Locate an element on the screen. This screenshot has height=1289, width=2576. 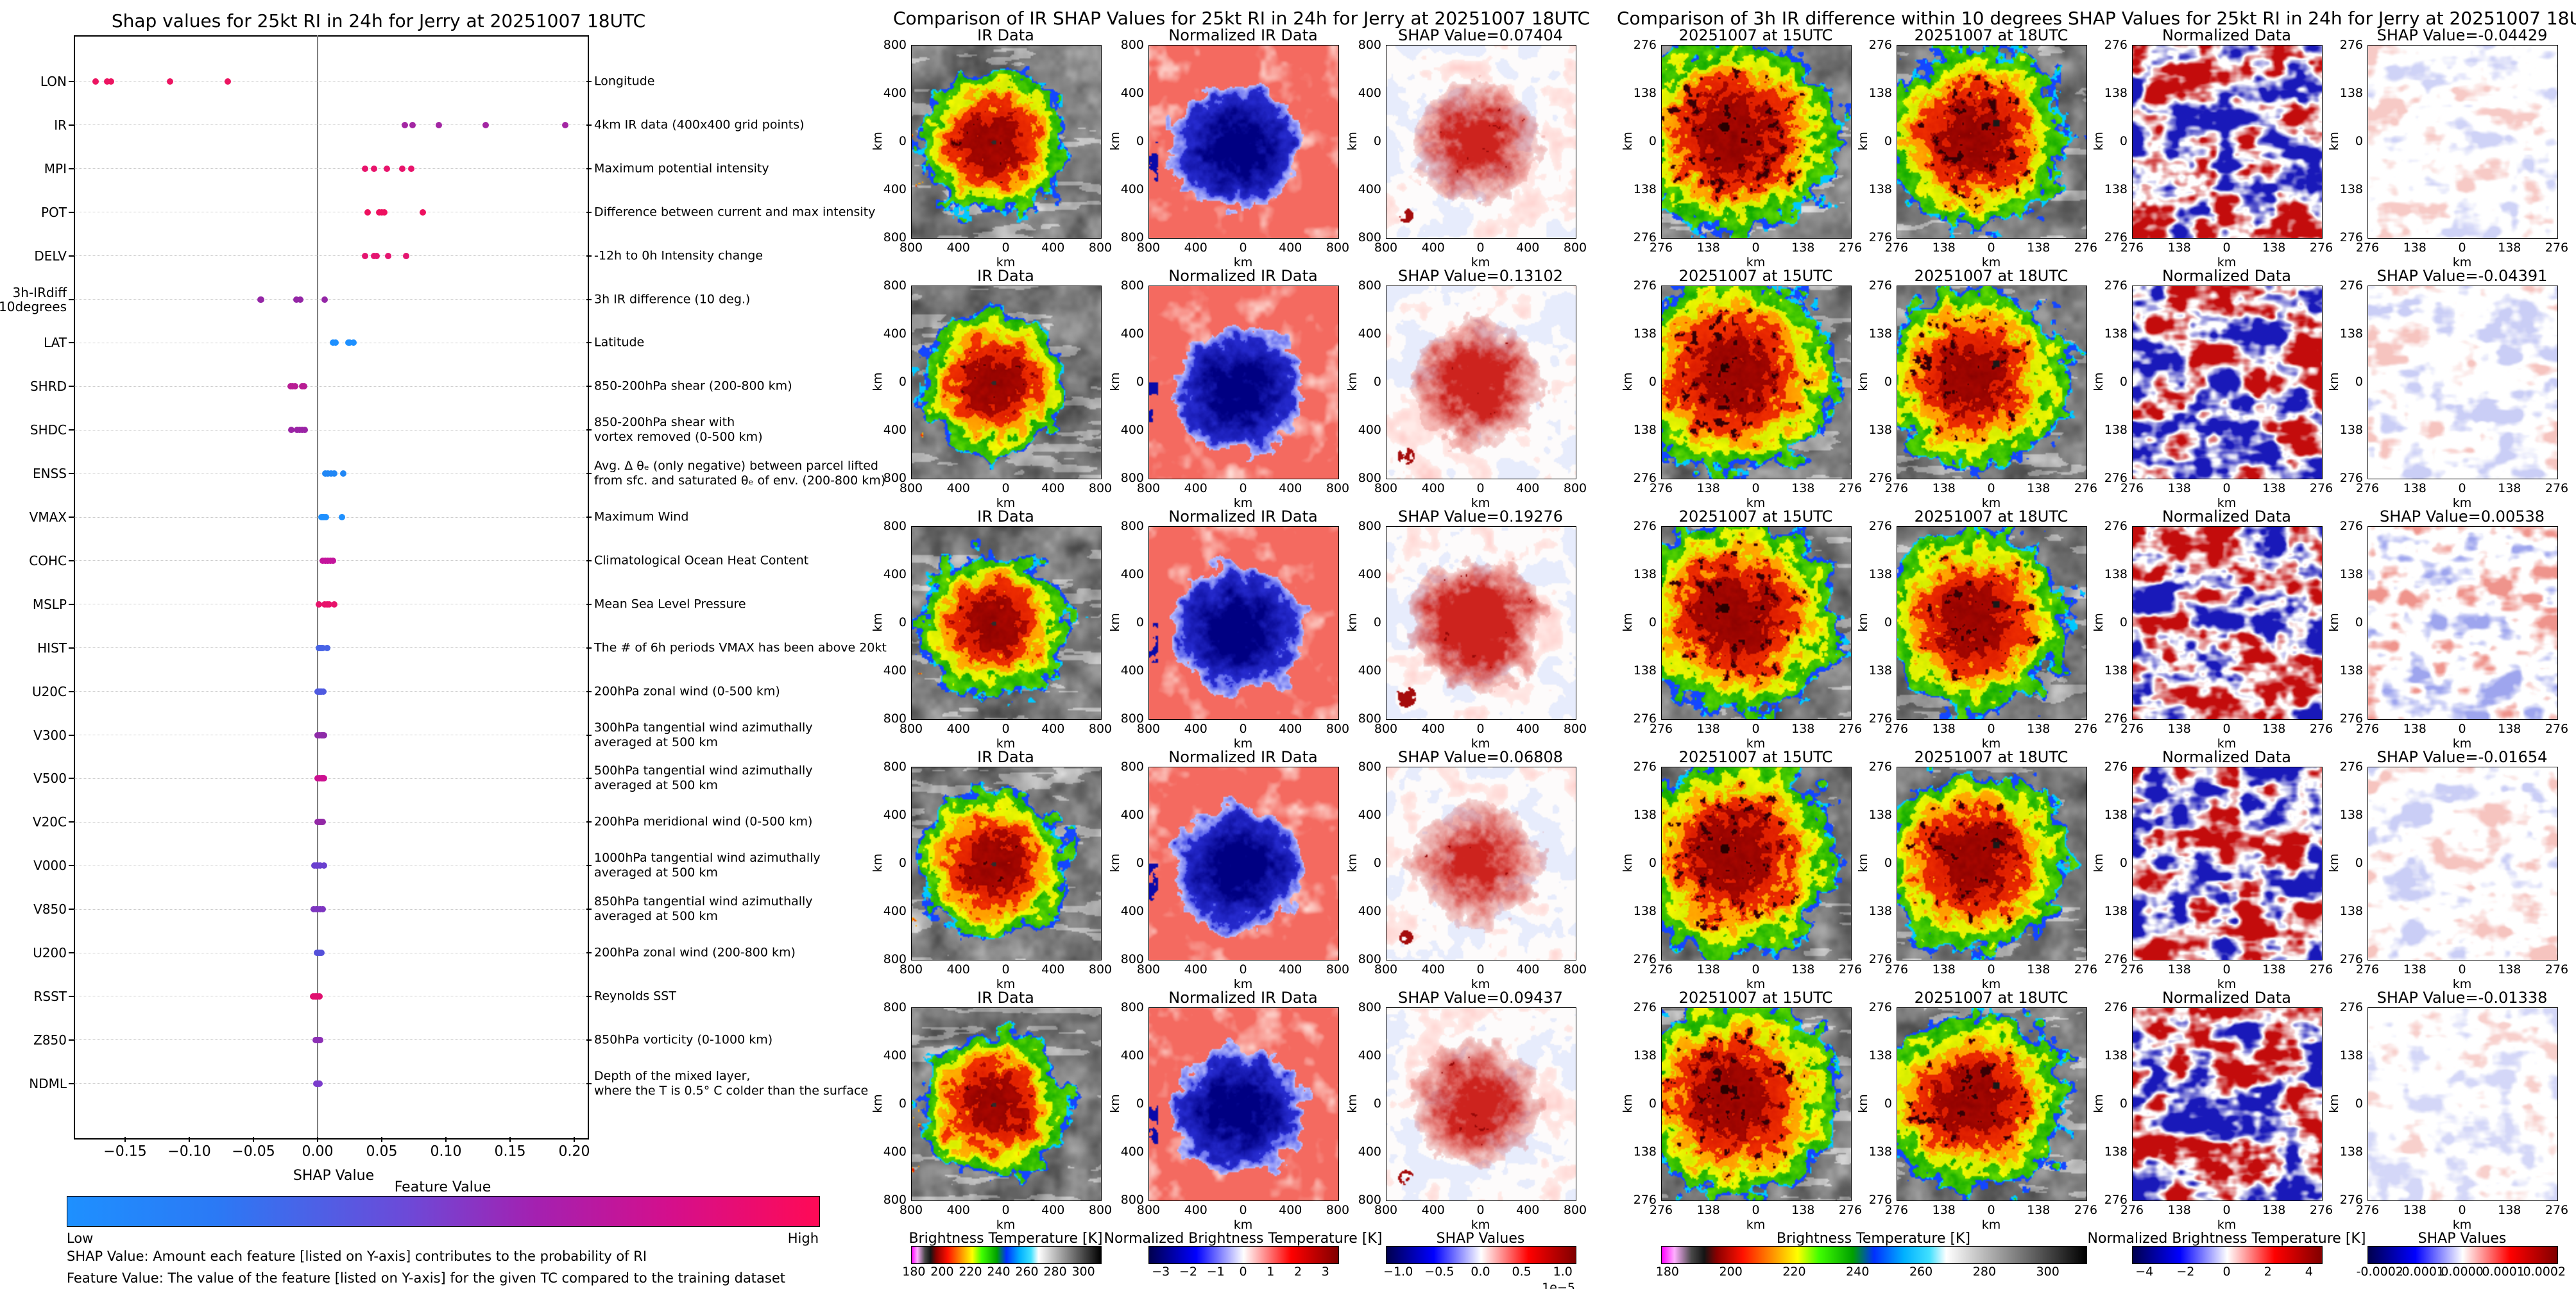
feature-label-22: Z850 is located at coordinates (50, 1040).